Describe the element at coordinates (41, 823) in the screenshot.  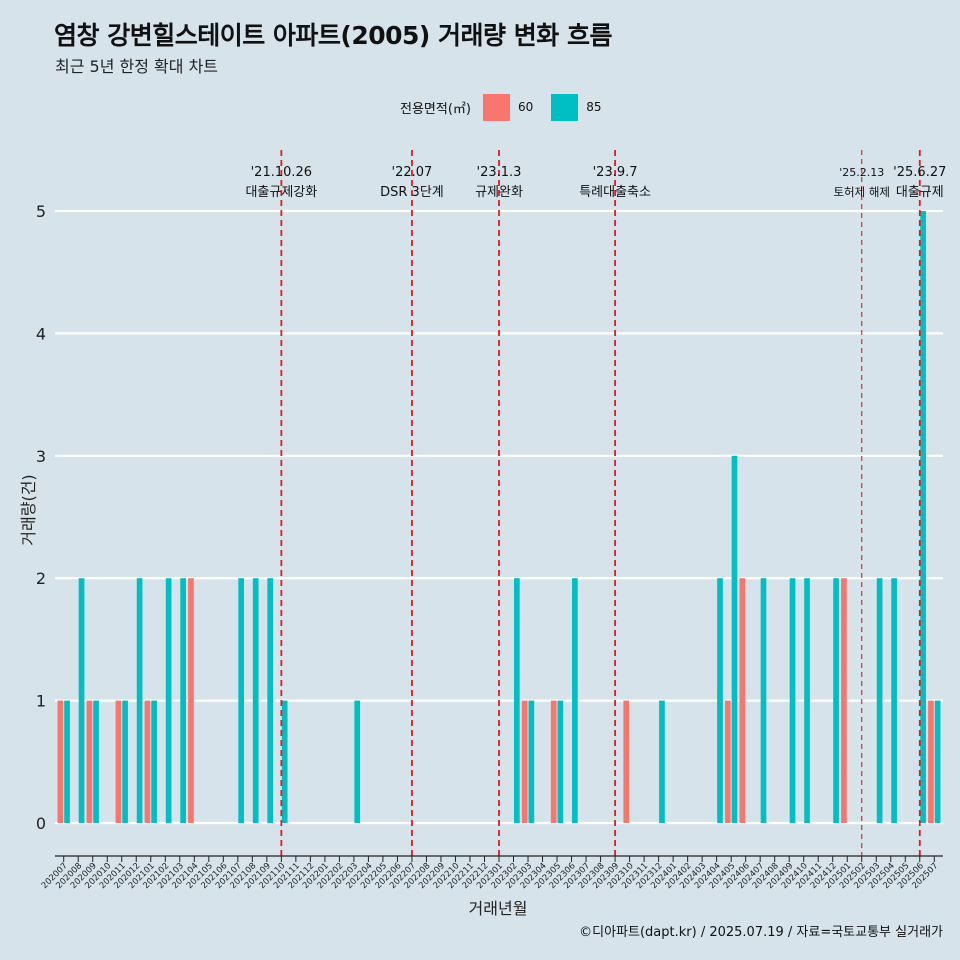
I see `y-tick-label: 0` at that location.